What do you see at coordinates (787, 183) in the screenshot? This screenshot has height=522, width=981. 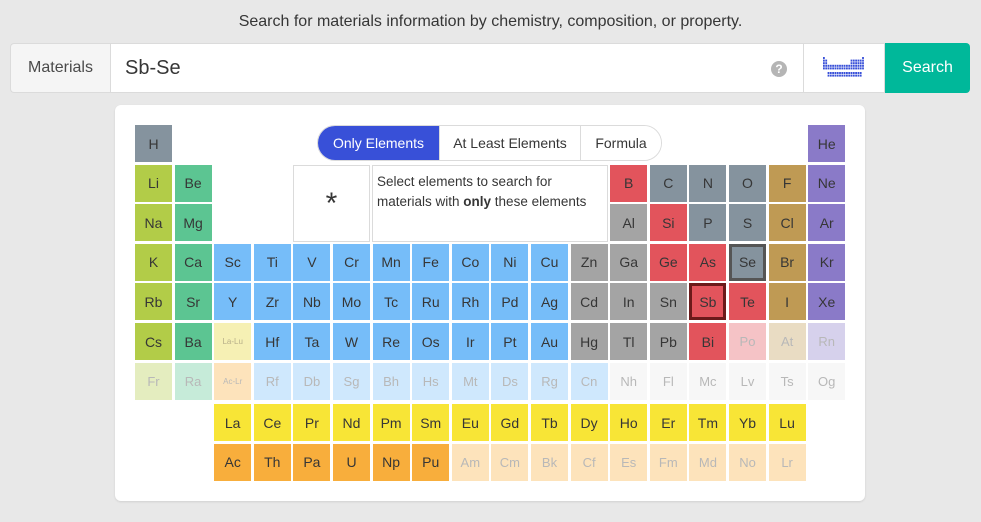 I see `element-f: F` at bounding box center [787, 183].